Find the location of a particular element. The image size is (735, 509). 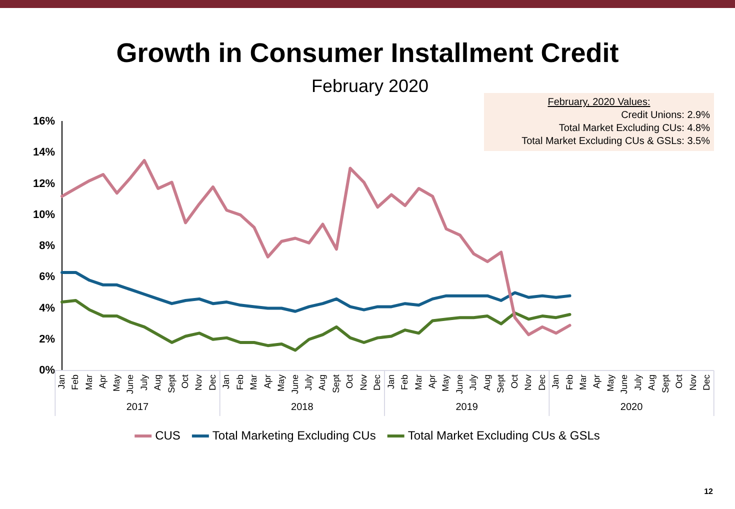

text: 2020 is located at coordinates (632, 407).